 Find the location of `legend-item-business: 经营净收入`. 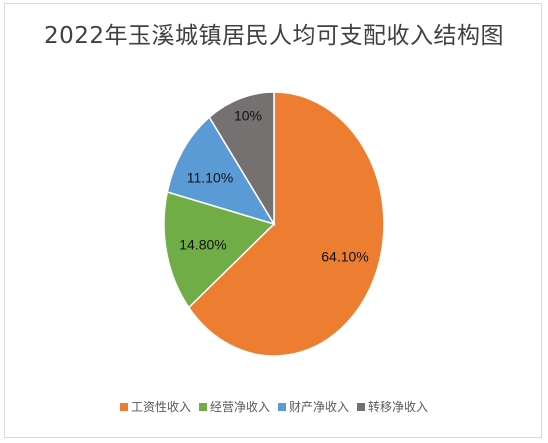

legend-item-business: 经营净收入 is located at coordinates (234, 406).